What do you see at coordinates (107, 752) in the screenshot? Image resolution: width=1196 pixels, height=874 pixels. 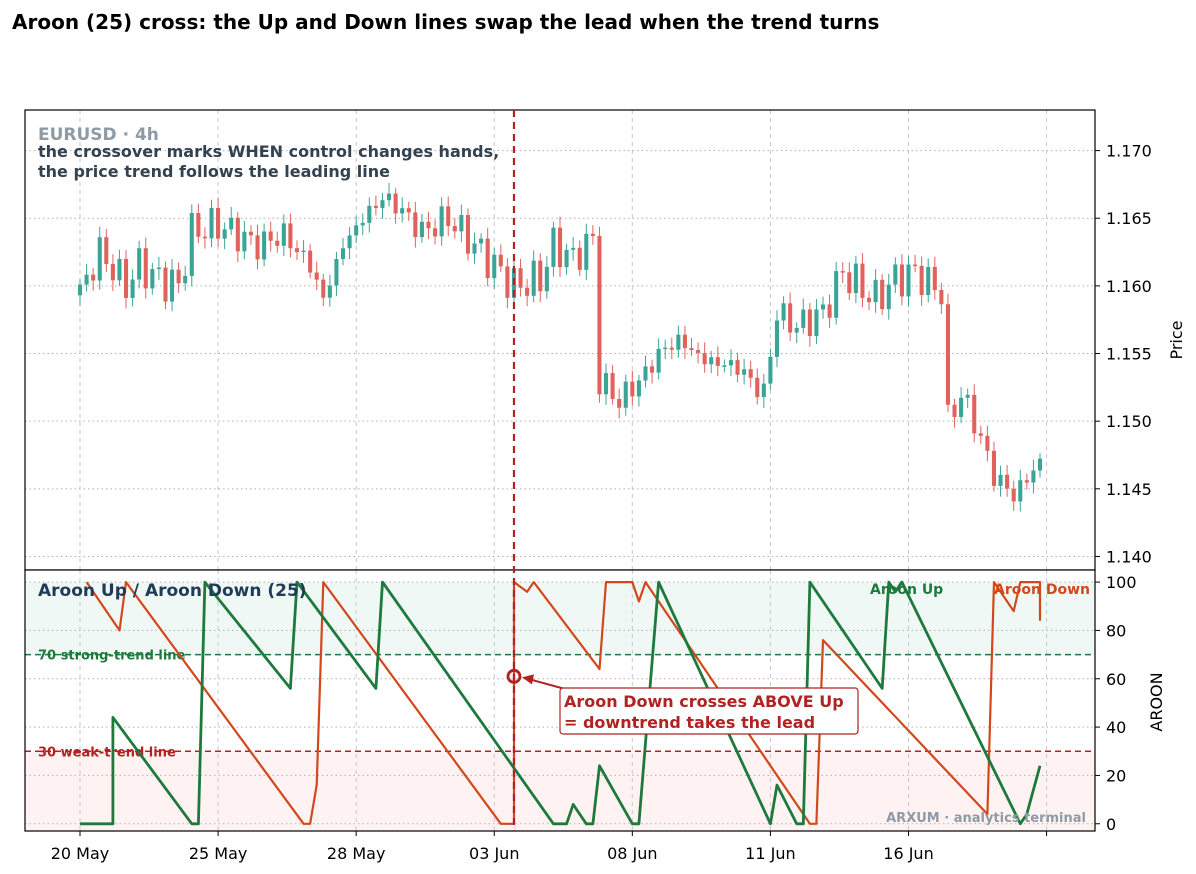 I see `weak-trend-label: 30 weak-trend line` at bounding box center [107, 752].